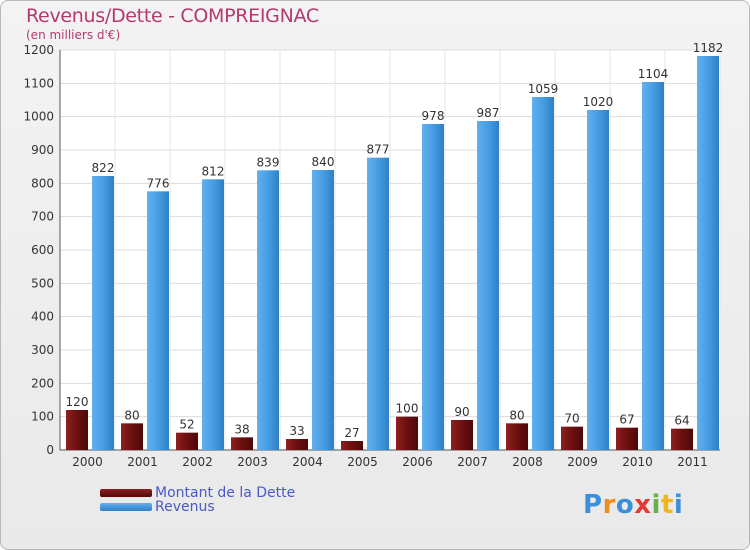  What do you see at coordinates (132, 436) in the screenshot?
I see `bar-debt-2001` at bounding box center [132, 436].